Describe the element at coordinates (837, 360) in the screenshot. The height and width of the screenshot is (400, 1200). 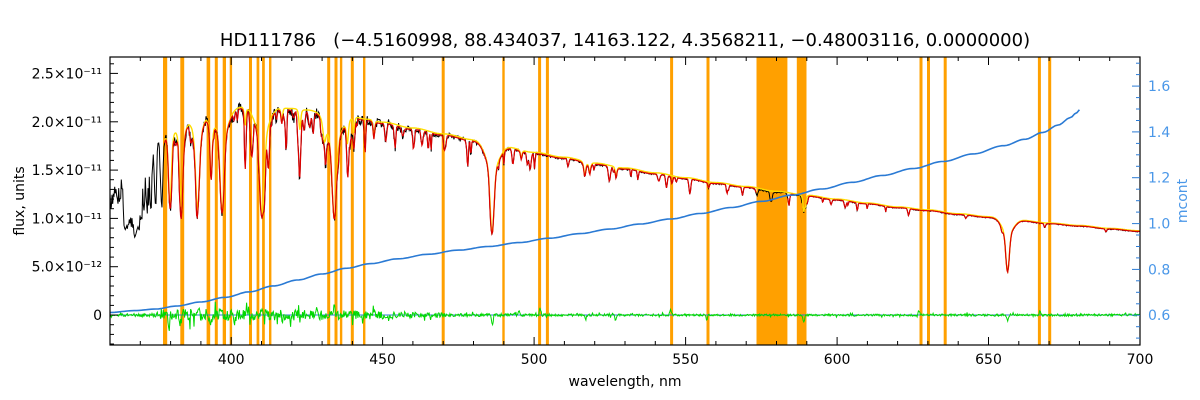
I see `x-tick-label: 600` at that location.